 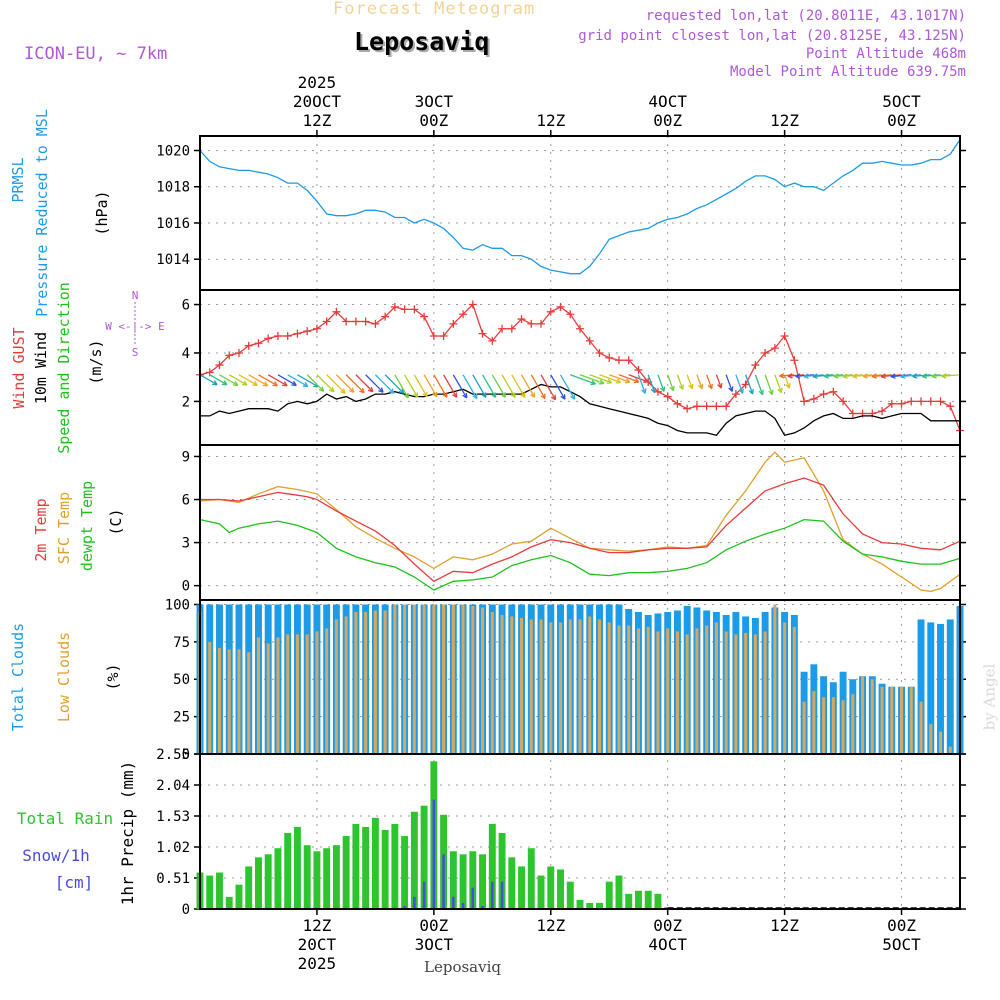 What do you see at coordinates (186, 501) in the screenshot?
I see `y-tick-label: 6` at bounding box center [186, 501].